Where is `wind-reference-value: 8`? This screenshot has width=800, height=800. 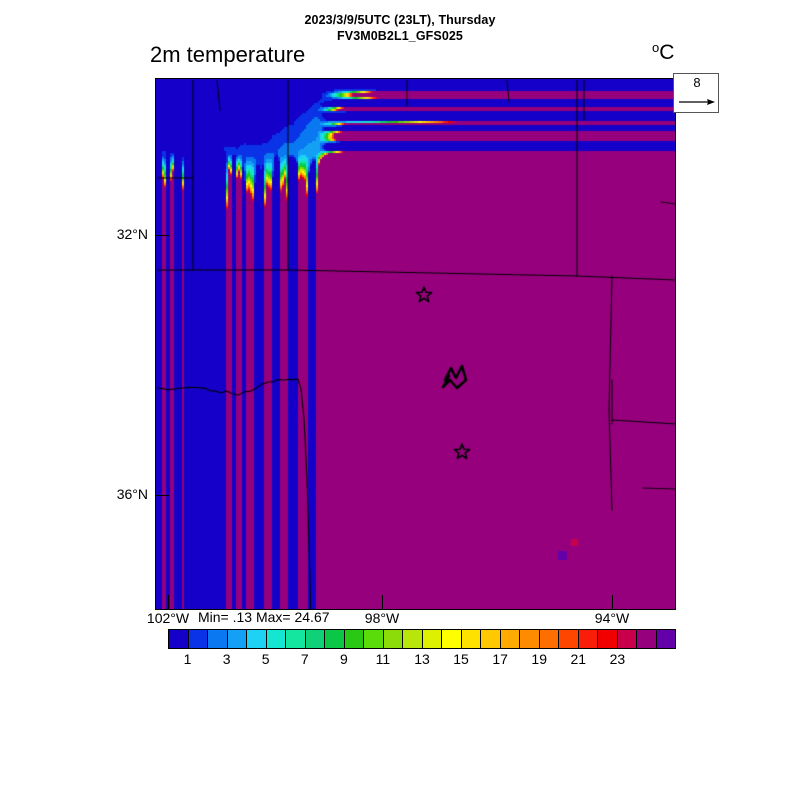 wind-reference-value: 8 is located at coordinates (697, 82).